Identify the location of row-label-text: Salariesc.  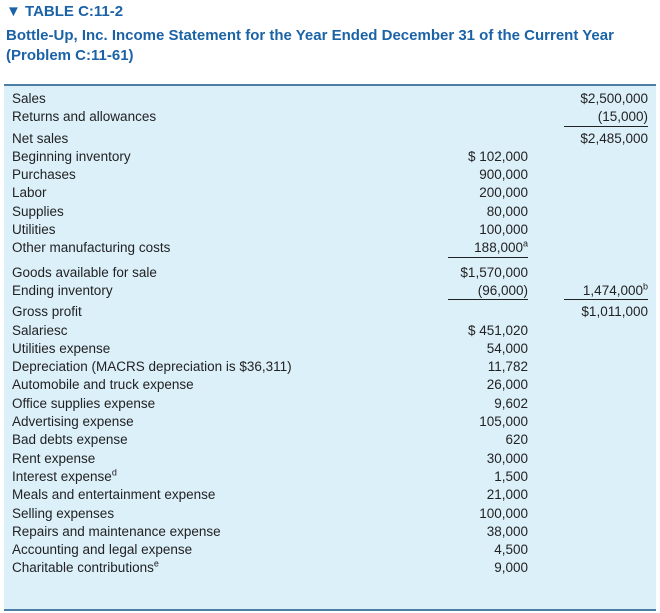
(40, 330).